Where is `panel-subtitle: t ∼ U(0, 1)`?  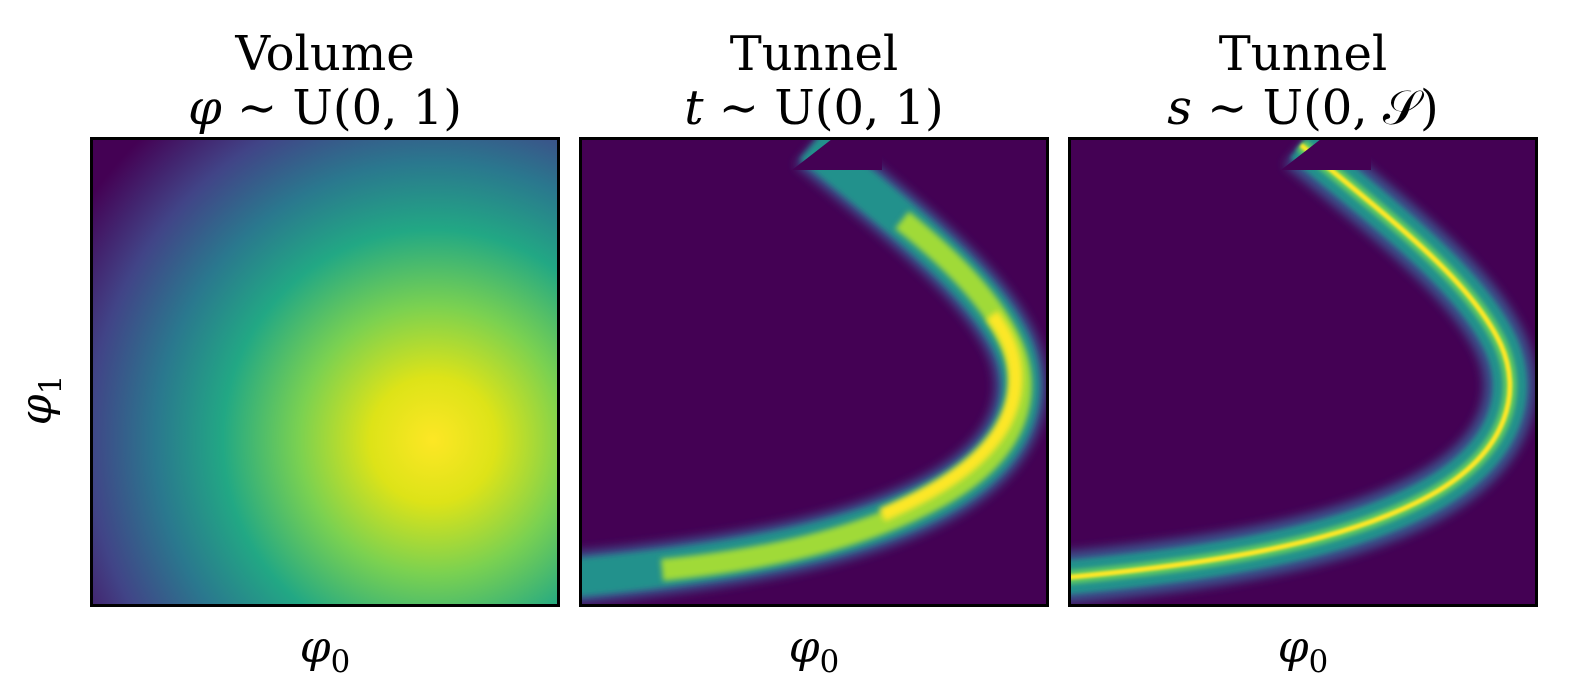 panel-subtitle: t ∼ U(0, 1) is located at coordinates (814, 108).